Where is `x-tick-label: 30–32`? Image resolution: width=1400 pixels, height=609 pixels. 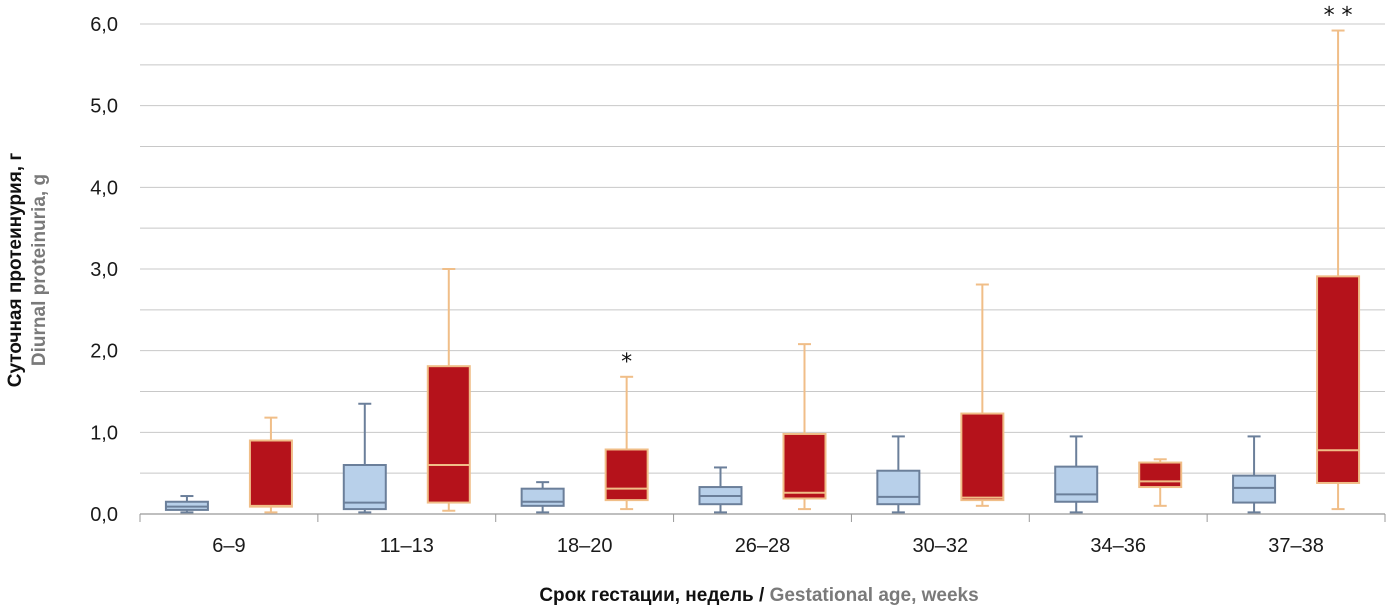
x-tick-label: 30–32 is located at coordinates (941, 546).